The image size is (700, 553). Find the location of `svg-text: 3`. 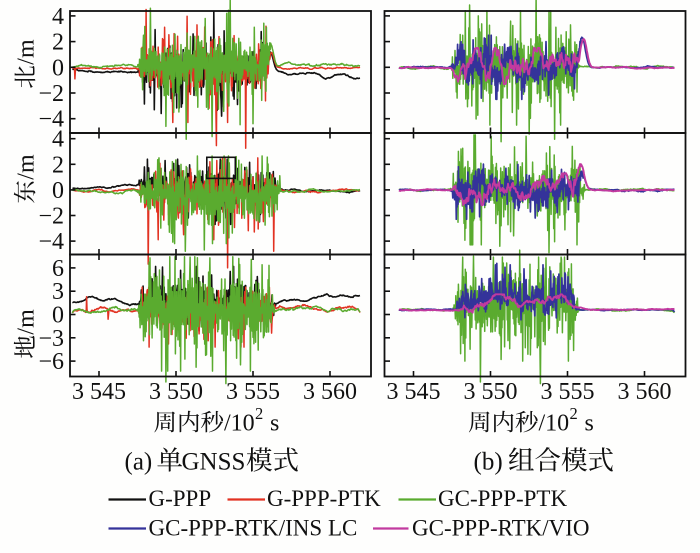

svg-text: 3 is located at coordinates (58, 292).